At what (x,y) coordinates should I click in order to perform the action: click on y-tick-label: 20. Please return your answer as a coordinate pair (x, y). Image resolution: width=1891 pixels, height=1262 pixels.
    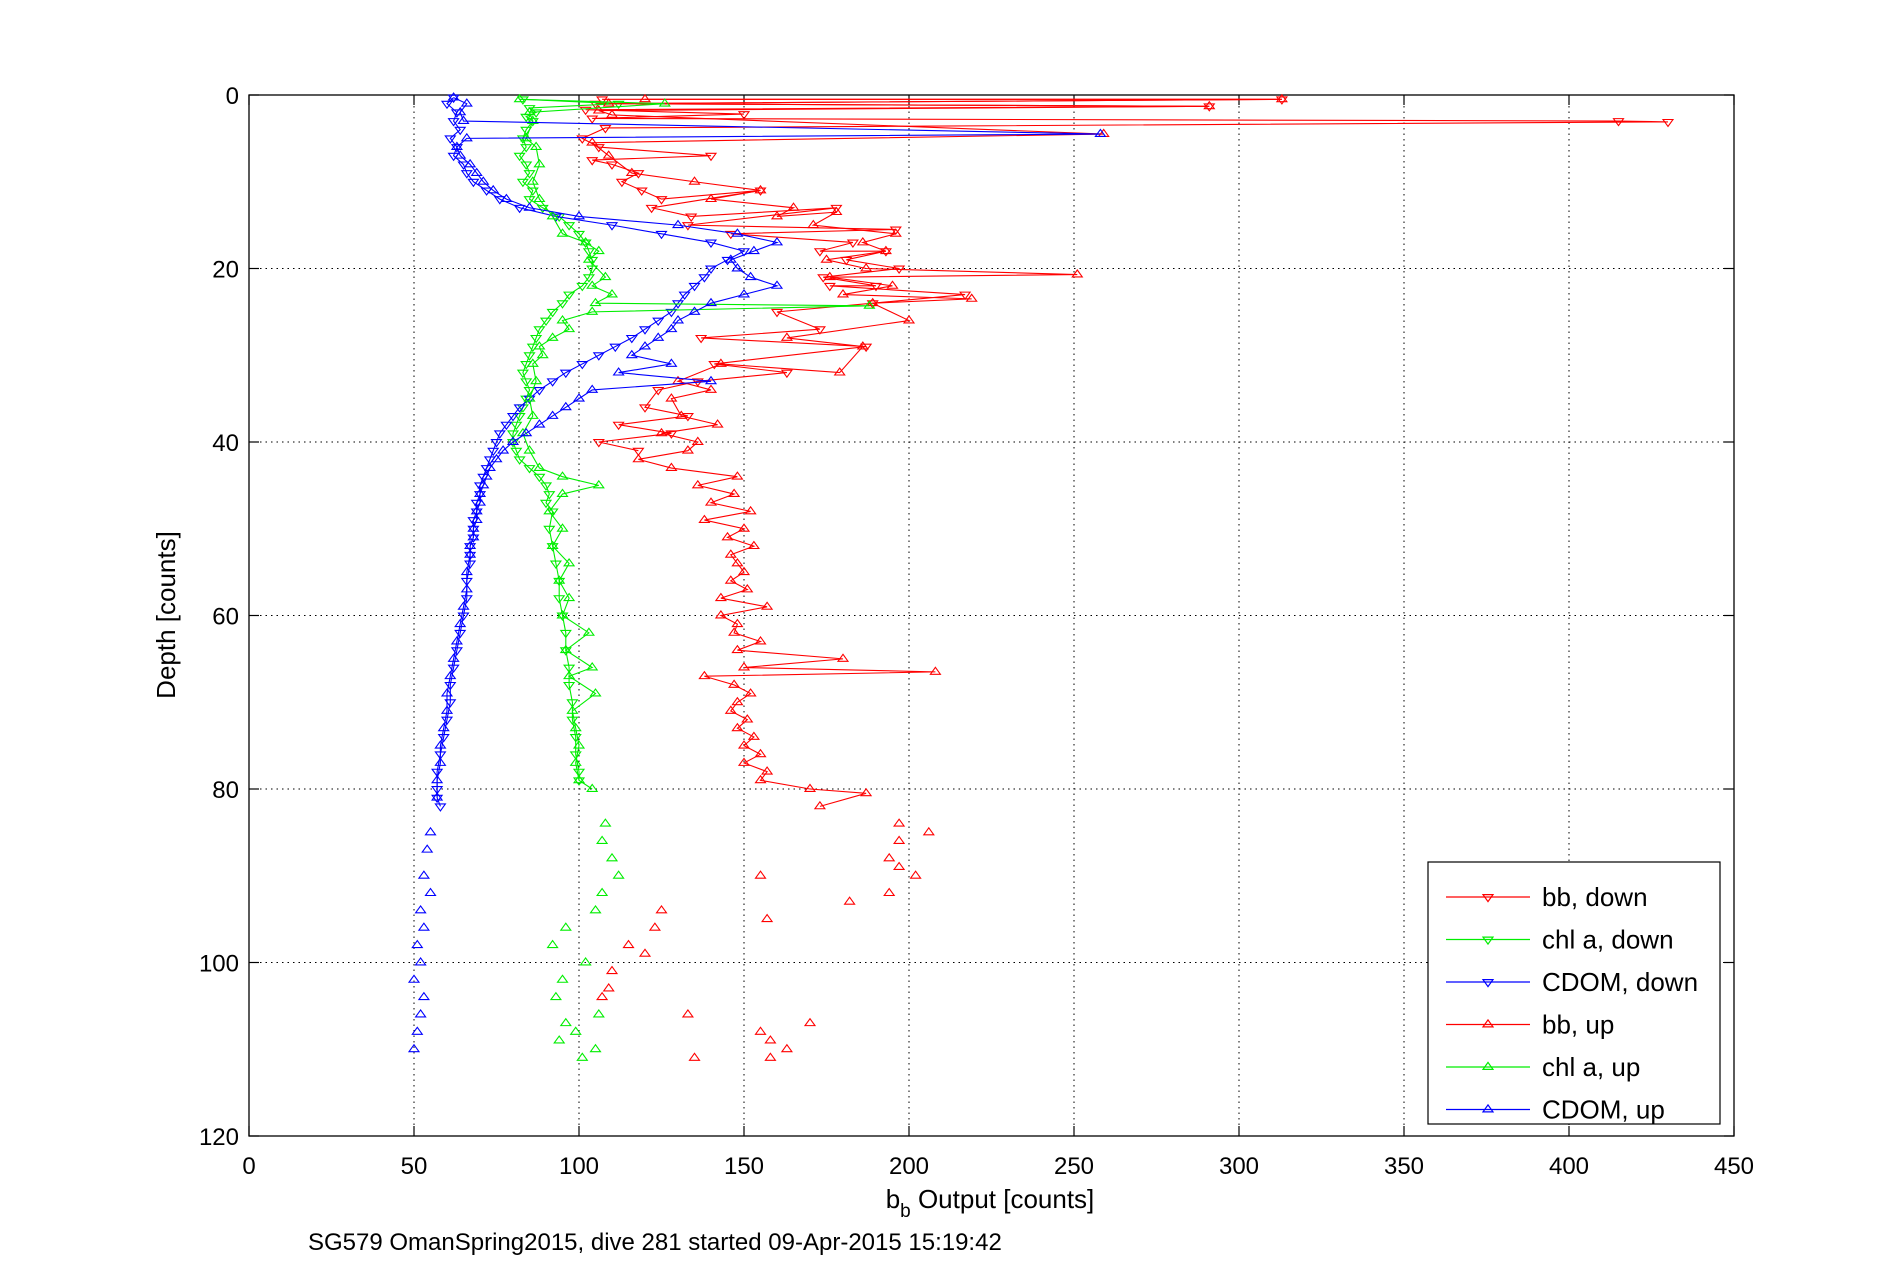
    Looking at the image, I should click on (225, 270).